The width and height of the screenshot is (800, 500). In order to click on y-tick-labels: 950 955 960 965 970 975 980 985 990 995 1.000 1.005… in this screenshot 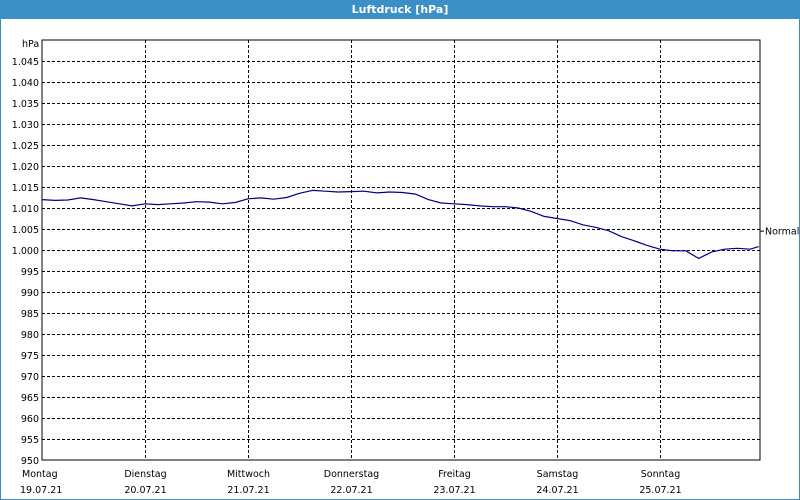, I will do `click(25, 262)`.